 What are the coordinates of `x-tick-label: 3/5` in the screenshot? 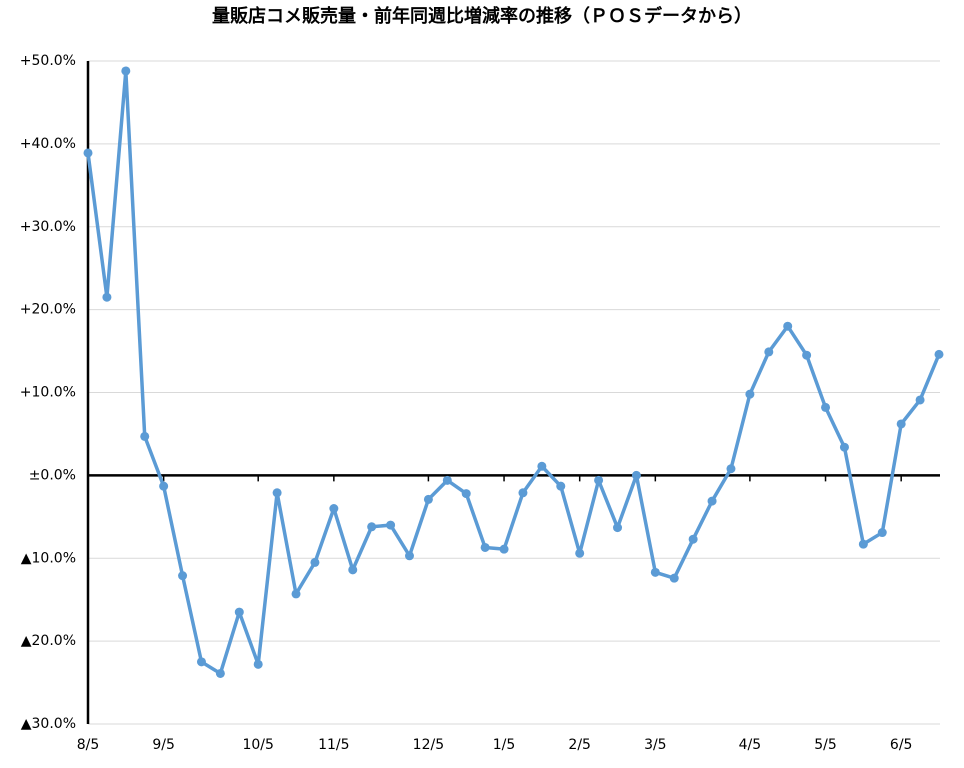 It's located at (655, 745).